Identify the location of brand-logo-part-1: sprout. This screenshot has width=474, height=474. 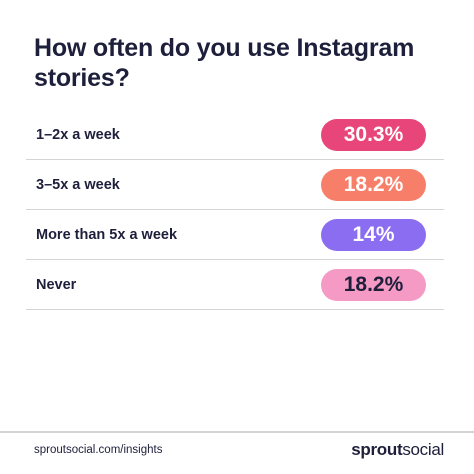
(377, 449).